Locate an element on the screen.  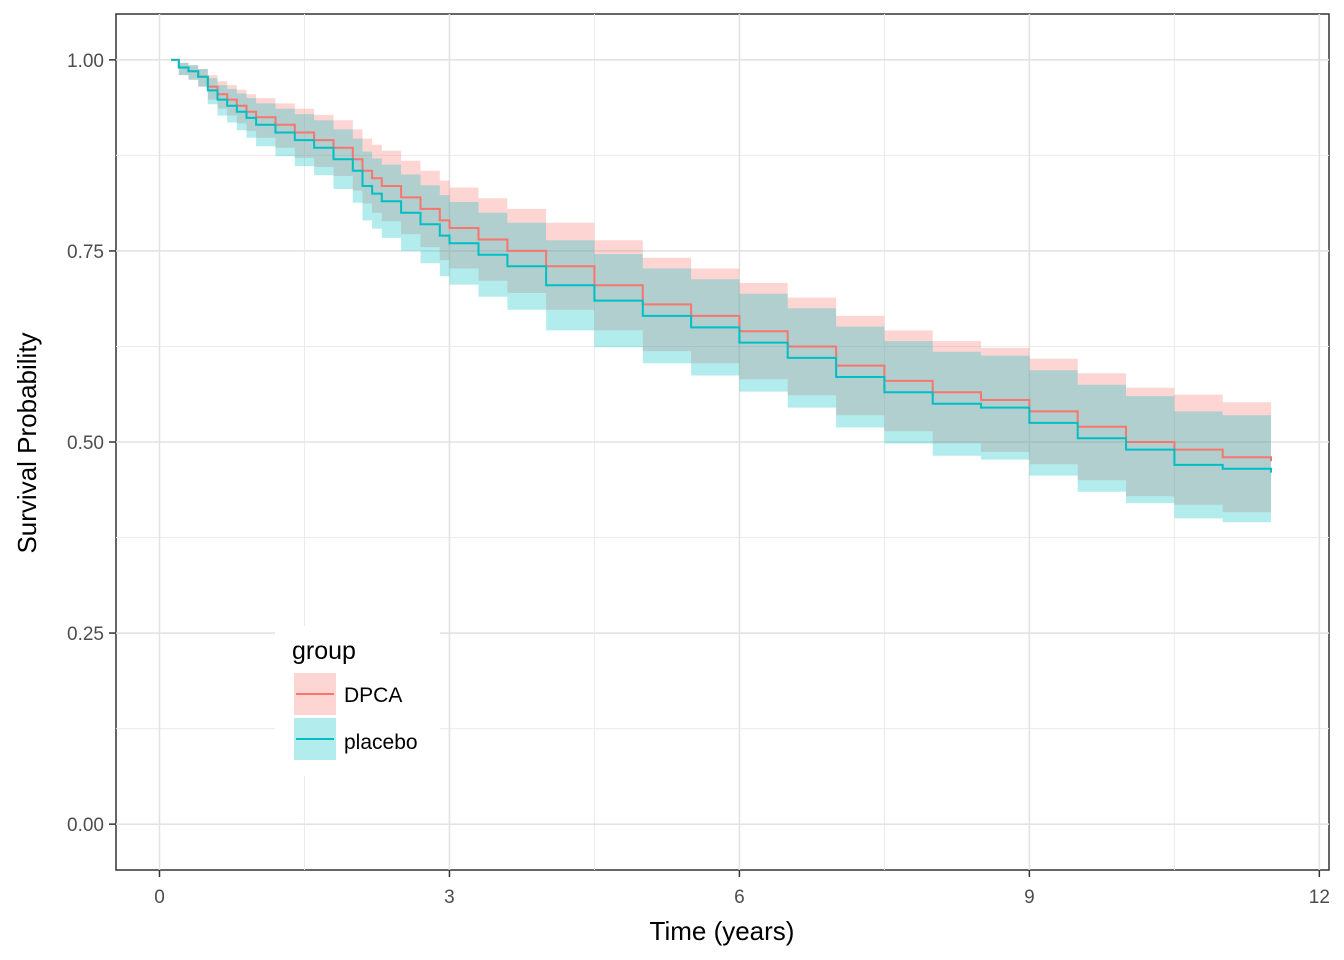
legend-background is located at coordinates (357, 701).